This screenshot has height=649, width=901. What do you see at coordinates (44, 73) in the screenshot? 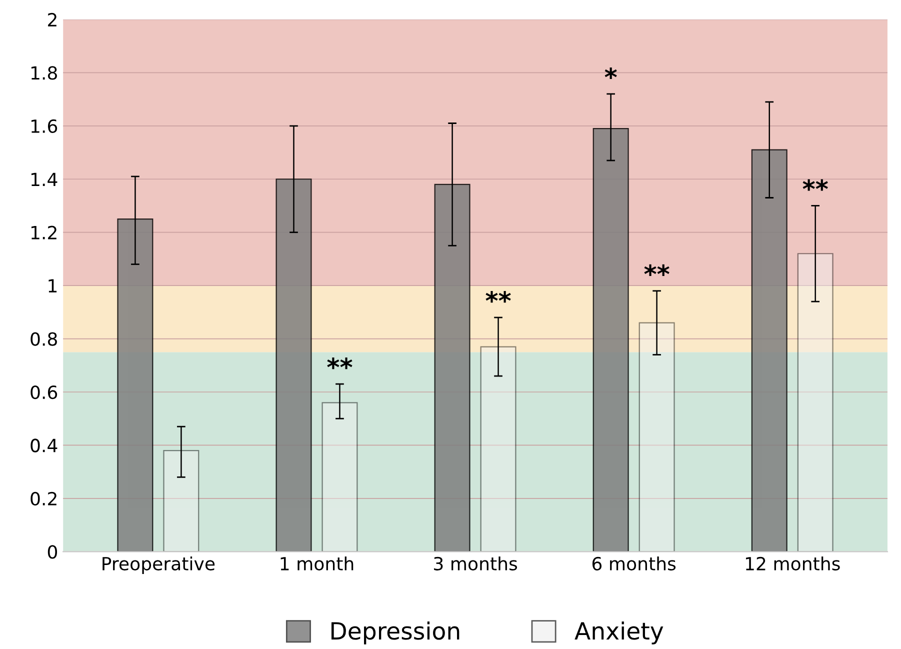
I see `y-tick-label: 1.8` at bounding box center [44, 73].